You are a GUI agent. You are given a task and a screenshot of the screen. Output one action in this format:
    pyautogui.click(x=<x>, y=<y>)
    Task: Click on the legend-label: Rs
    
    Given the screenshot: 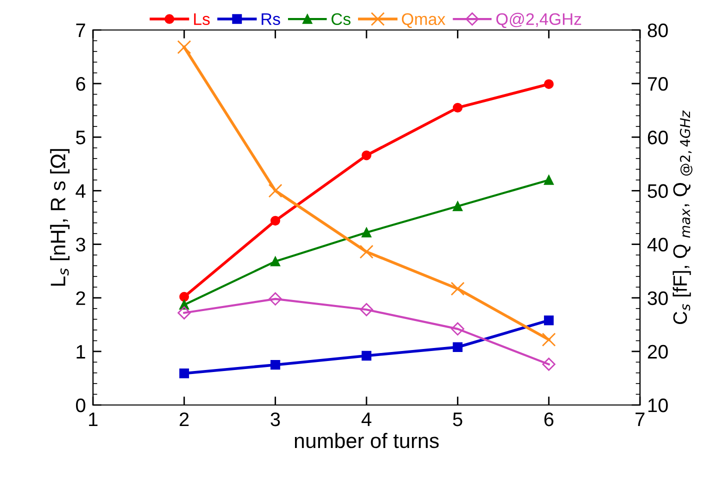 What is the action you would take?
    pyautogui.click(x=271, y=19)
    